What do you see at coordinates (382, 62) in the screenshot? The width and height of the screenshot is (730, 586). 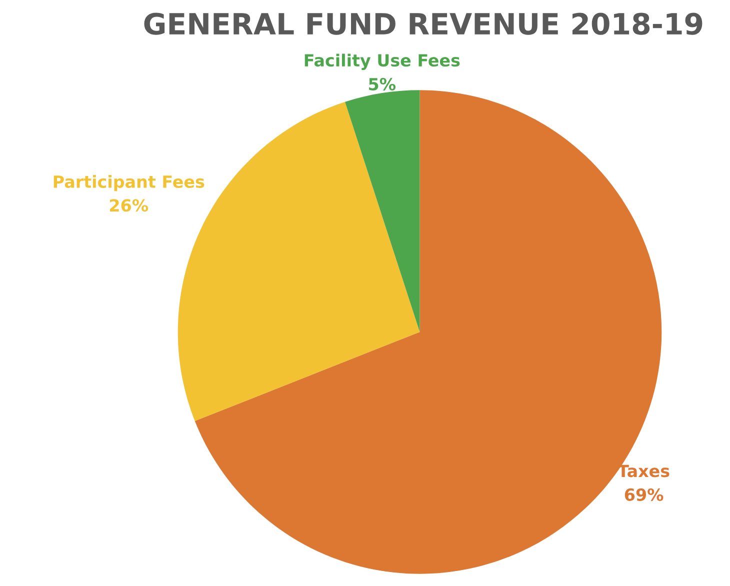 I see `slice-label: Facility Use Fees` at bounding box center [382, 62].